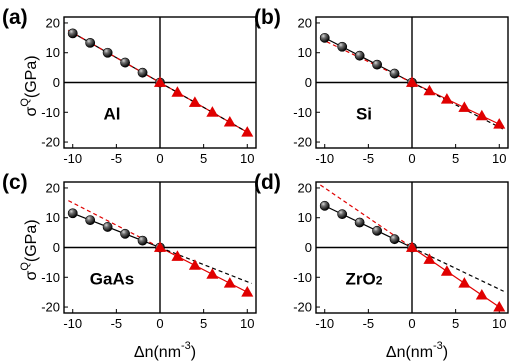  What do you see at coordinates (25, 102) in the screenshot?
I see `ylabel-superscript: Q` at bounding box center [25, 102].